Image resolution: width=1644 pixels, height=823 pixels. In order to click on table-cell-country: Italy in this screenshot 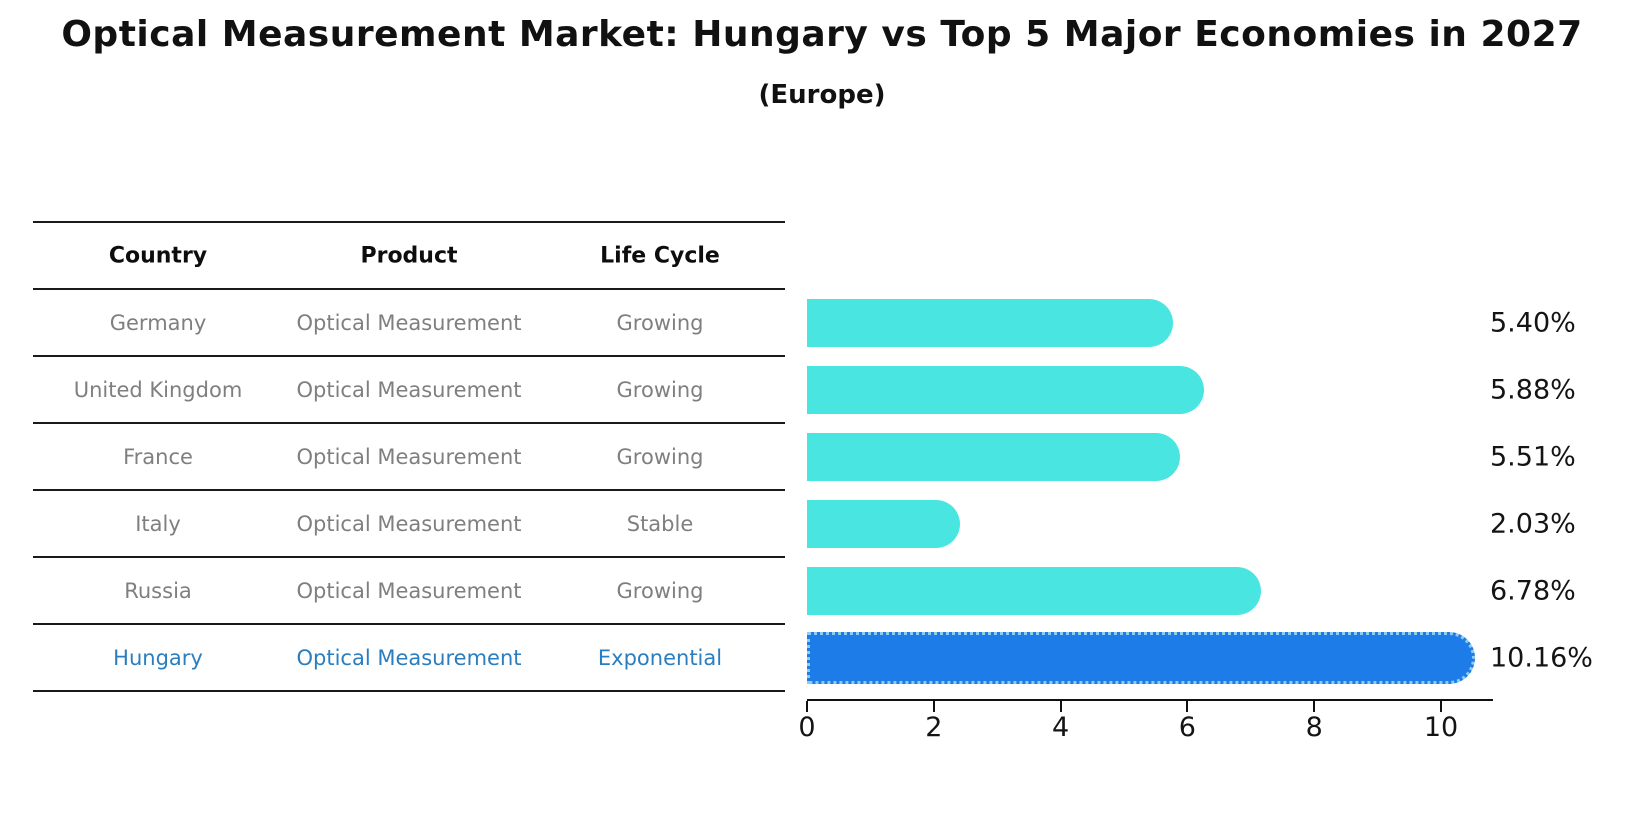, I will do `click(158, 523)`.